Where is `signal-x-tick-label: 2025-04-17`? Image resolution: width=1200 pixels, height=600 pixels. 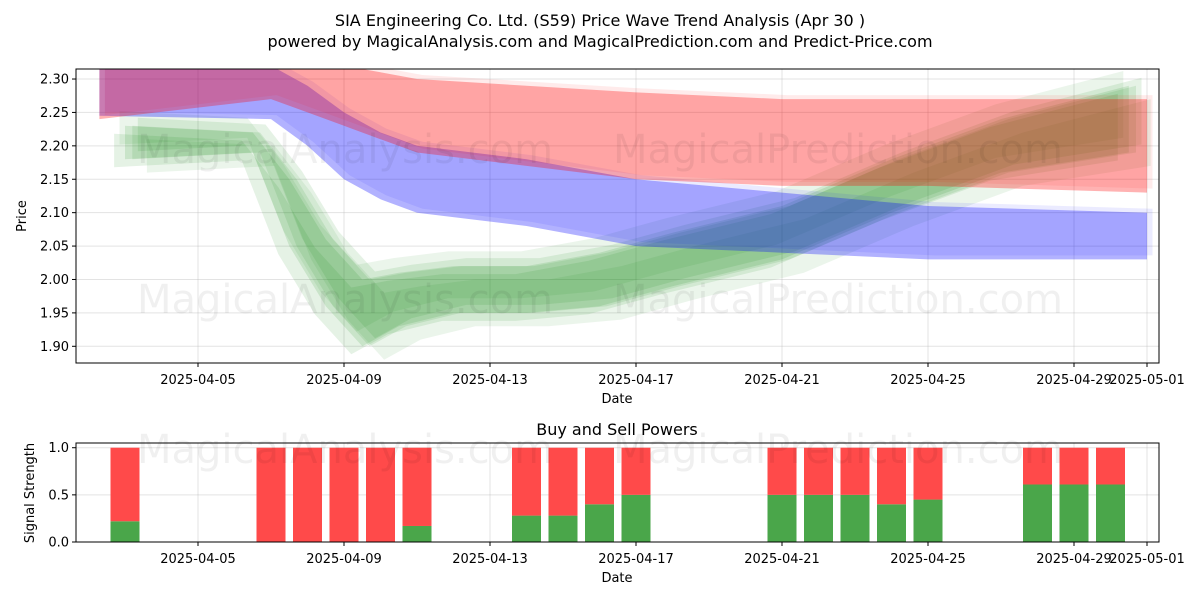 signal-x-tick-label: 2025-04-17 is located at coordinates (636, 559).